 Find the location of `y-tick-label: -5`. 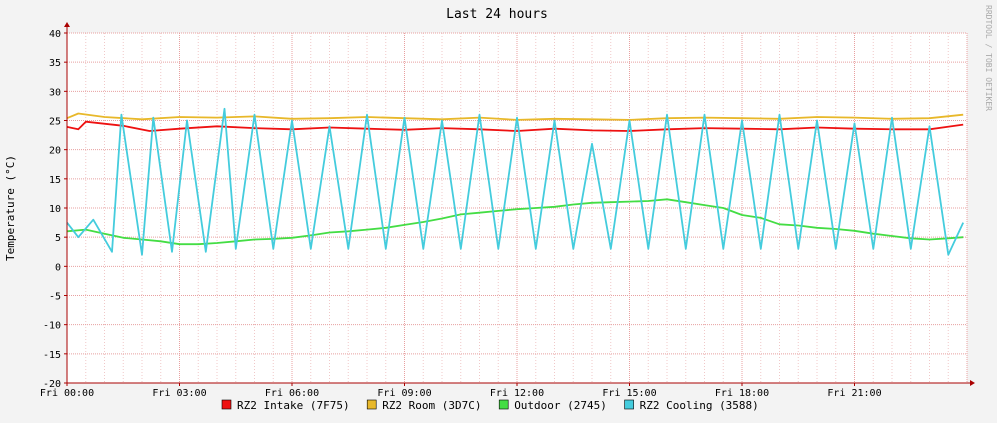

y-tick-label: -5 is located at coordinates (55, 297).